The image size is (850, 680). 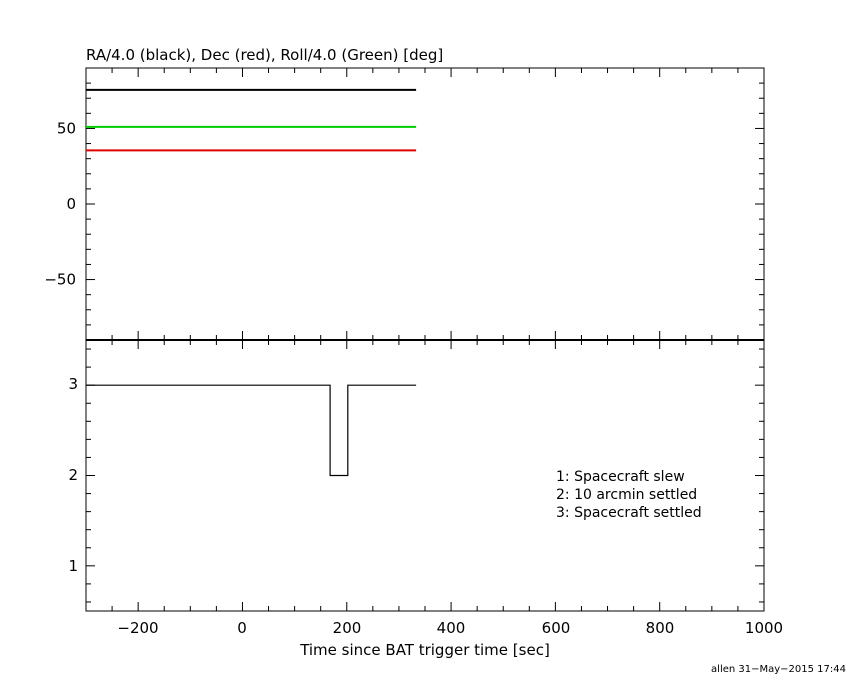 What do you see at coordinates (424, 650) in the screenshot?
I see `x-axis-label: Time since BAT trigger time [sec]` at bounding box center [424, 650].